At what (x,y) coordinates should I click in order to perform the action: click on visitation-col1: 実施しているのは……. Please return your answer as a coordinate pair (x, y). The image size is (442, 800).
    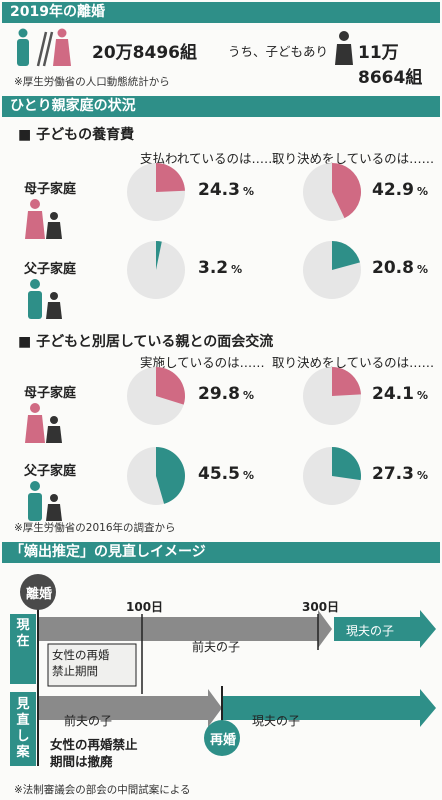
    Looking at the image, I should click on (202, 362).